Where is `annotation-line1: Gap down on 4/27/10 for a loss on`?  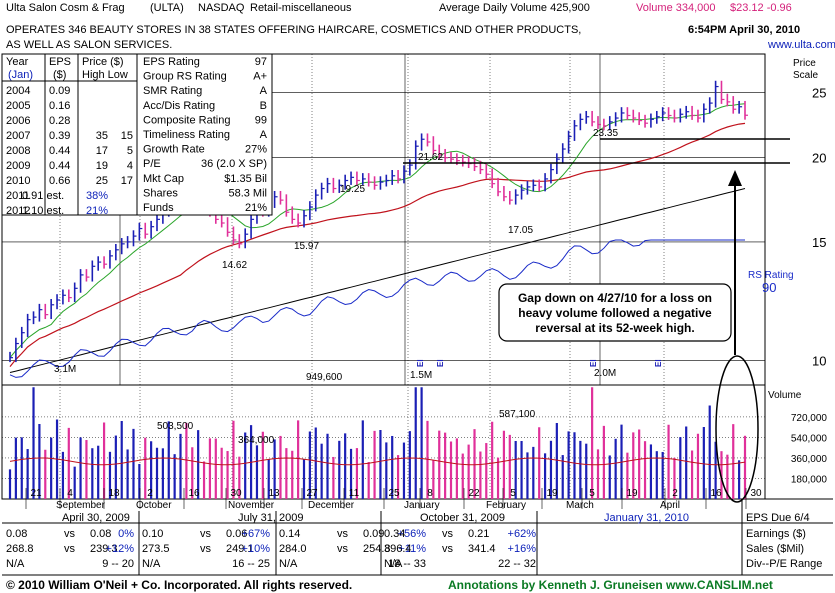 annotation-line1: Gap down on 4/27/10 for a loss on is located at coordinates (615, 298).